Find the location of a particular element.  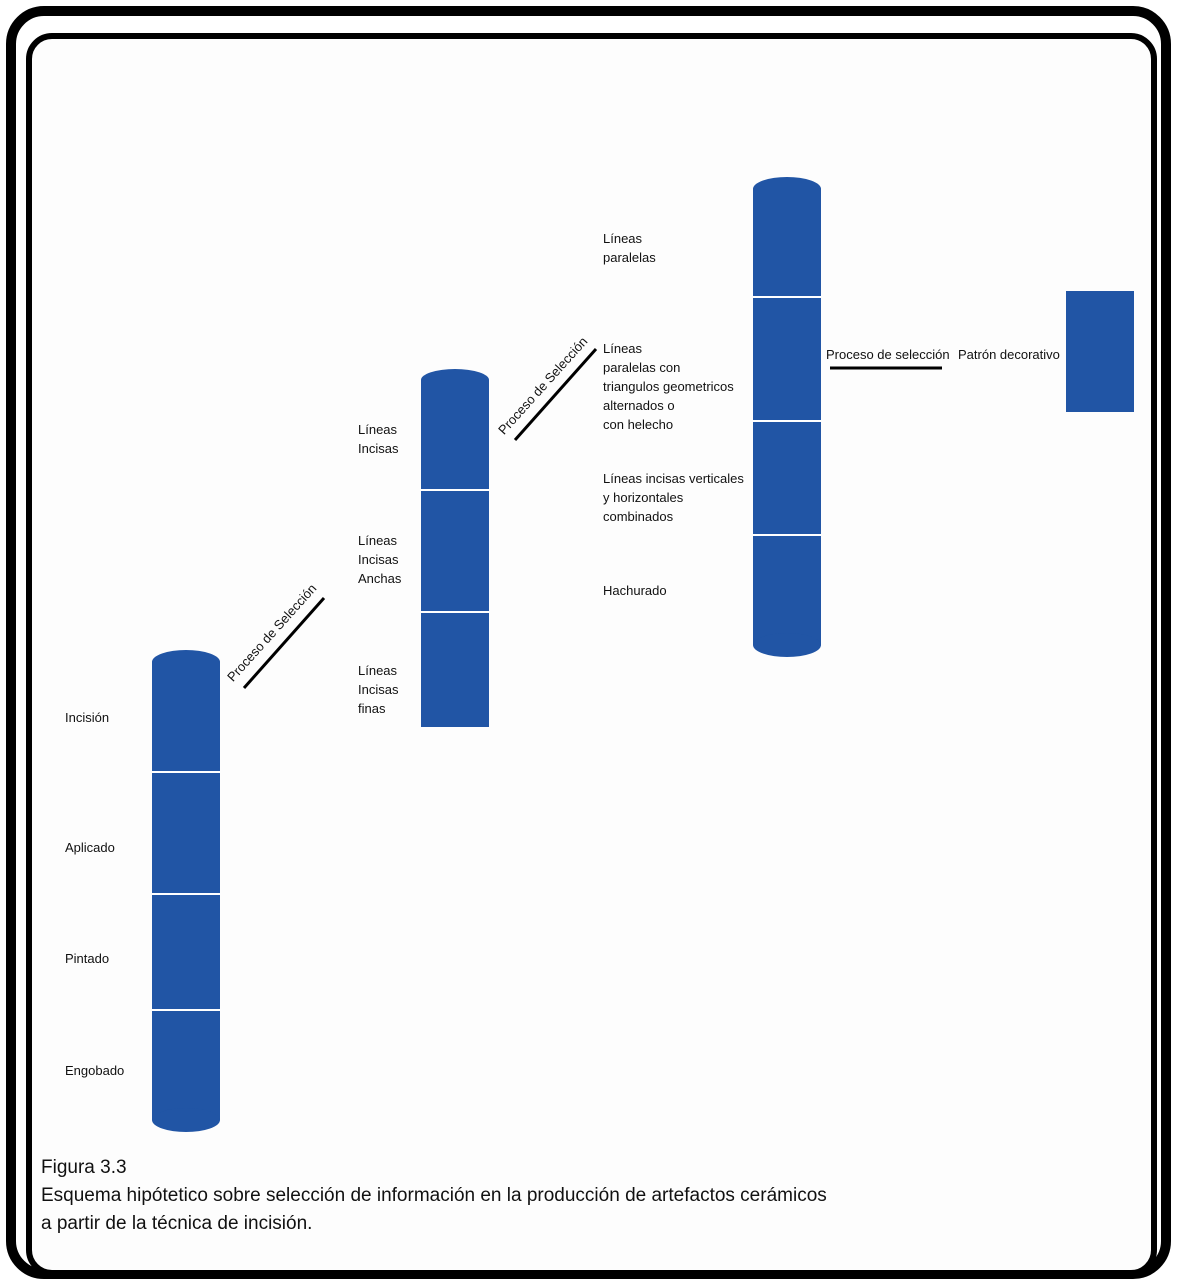

column-3-label-lineas-paralelas: Líneas paralelas is located at coordinates (629, 248).